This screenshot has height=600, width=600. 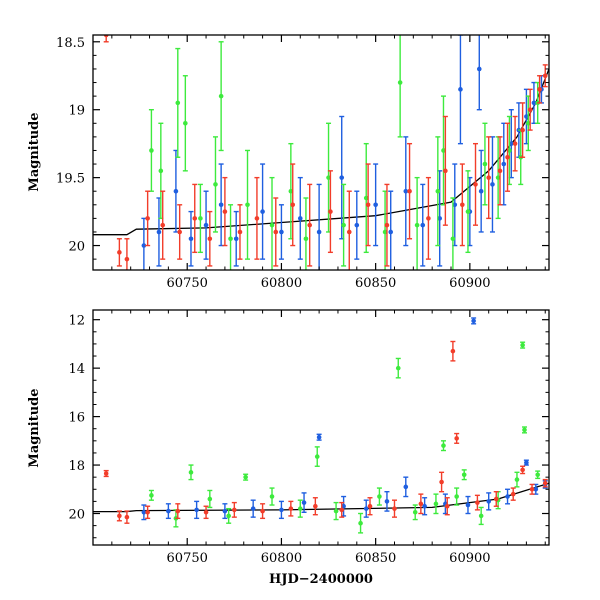 I want to click on bottom-x-tick-label-3: 60850, so click(x=375, y=558).